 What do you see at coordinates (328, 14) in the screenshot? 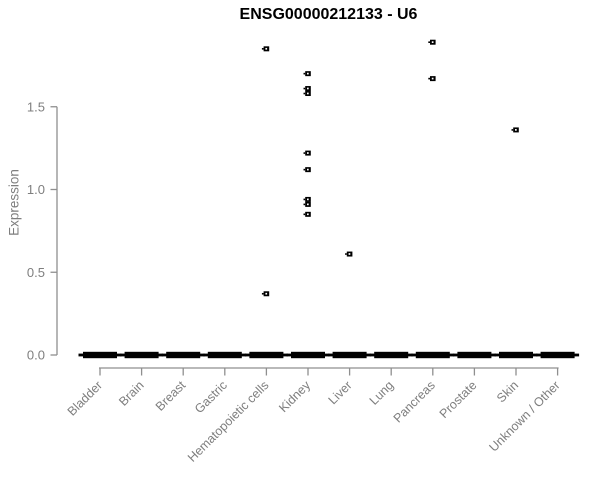
I see `chart-title: ENSG00000212133 - U6` at bounding box center [328, 14].